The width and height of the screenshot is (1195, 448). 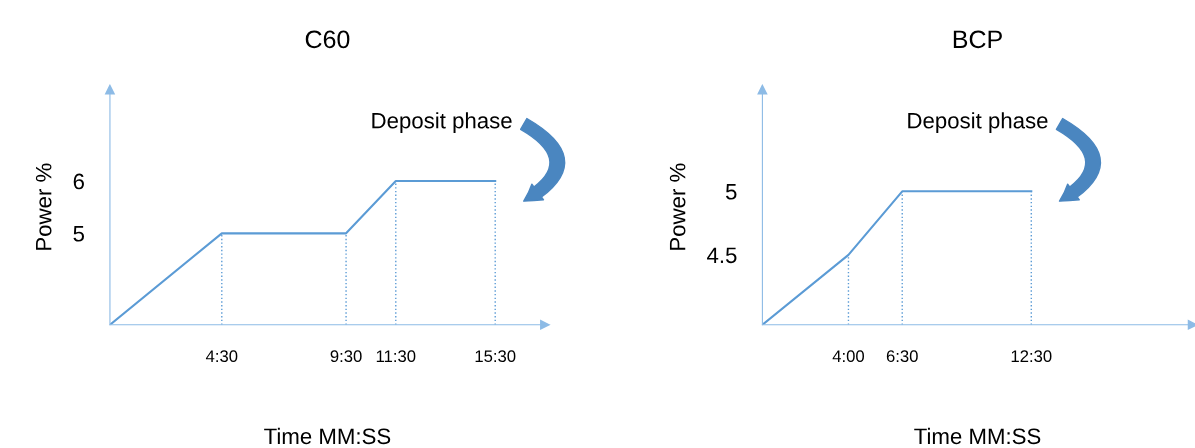 I want to click on x-tick-label: 6:30, so click(x=902, y=356).